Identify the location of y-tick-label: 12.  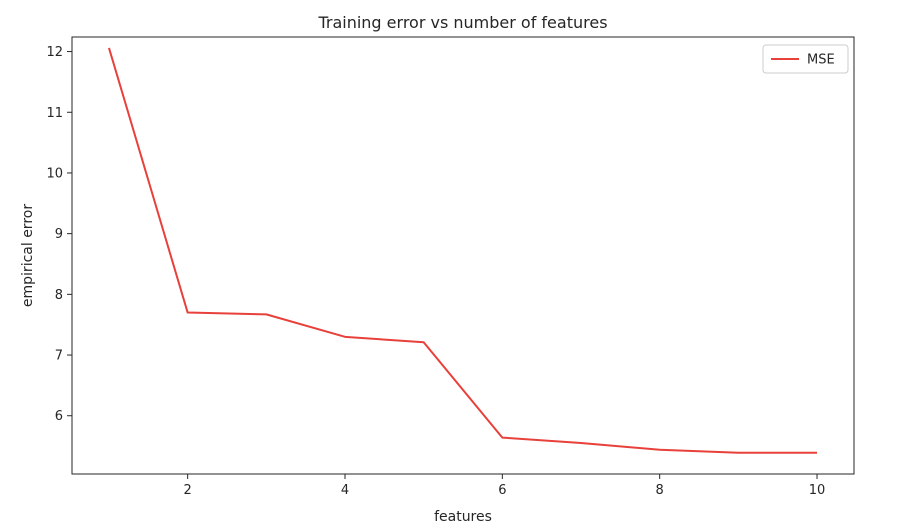
(54, 52).